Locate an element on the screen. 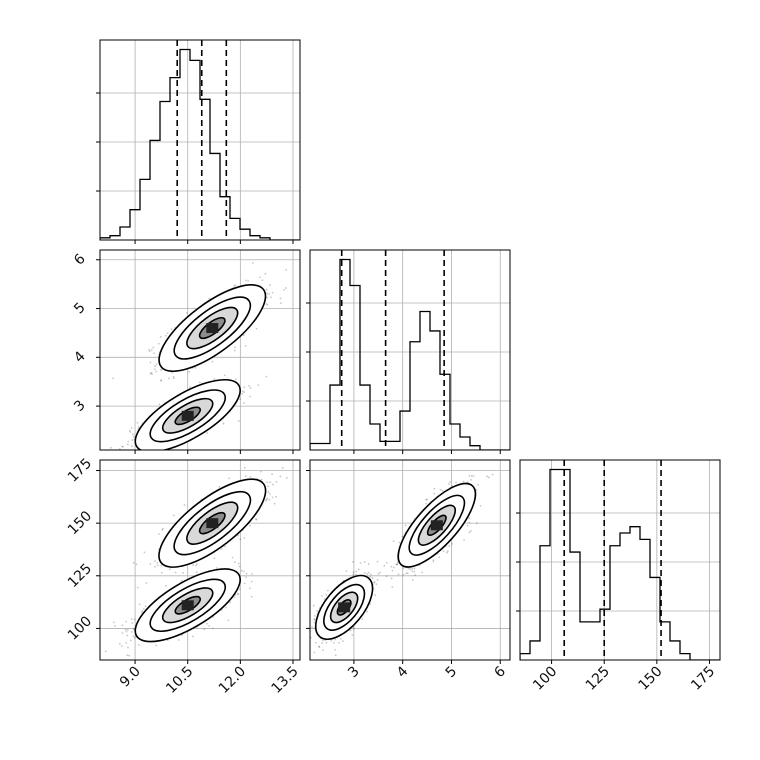  x-tick-label: 9.0 is located at coordinates (130, 677).